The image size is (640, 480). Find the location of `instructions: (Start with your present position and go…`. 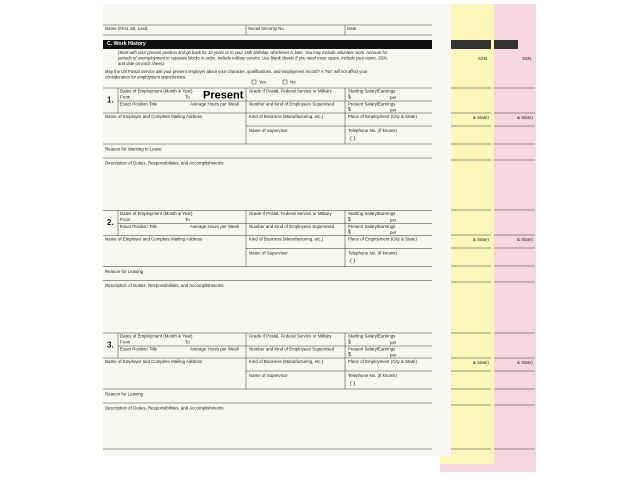

instructions: (Start with your present position and go… is located at coordinates (253, 52).